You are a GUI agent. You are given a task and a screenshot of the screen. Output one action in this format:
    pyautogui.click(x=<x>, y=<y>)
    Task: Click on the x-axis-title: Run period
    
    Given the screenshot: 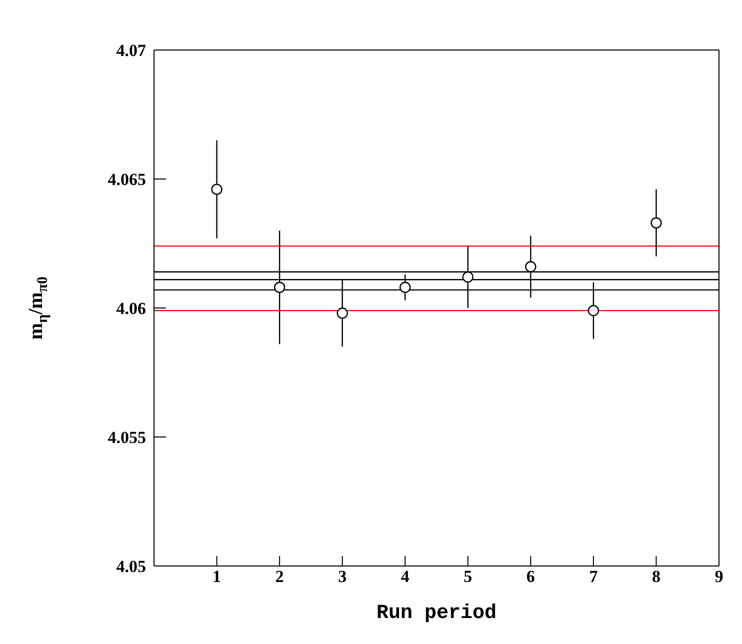 What is the action you would take?
    pyautogui.click(x=436, y=613)
    